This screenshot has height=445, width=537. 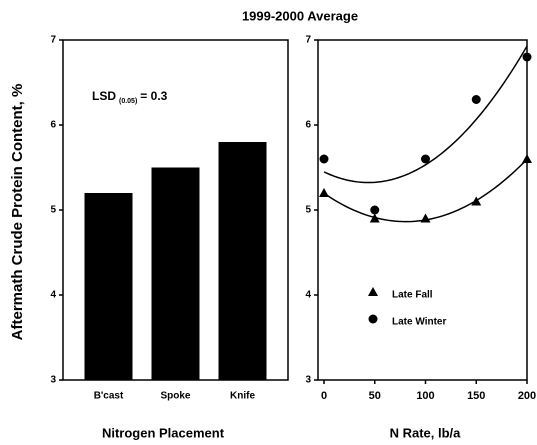 I want to click on x-tick-label: 150, so click(x=476, y=396).